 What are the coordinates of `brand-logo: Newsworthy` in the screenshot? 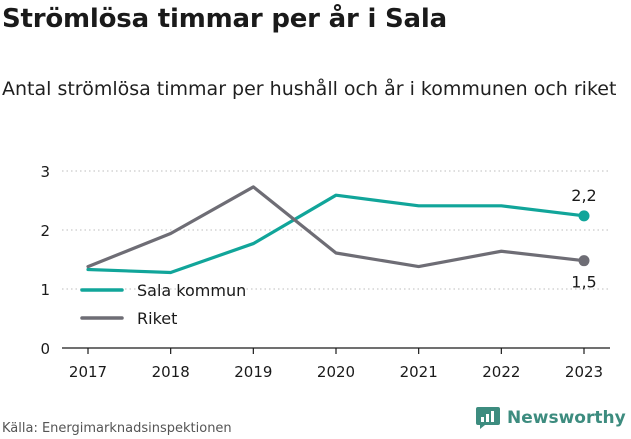 It's located at (550, 418).